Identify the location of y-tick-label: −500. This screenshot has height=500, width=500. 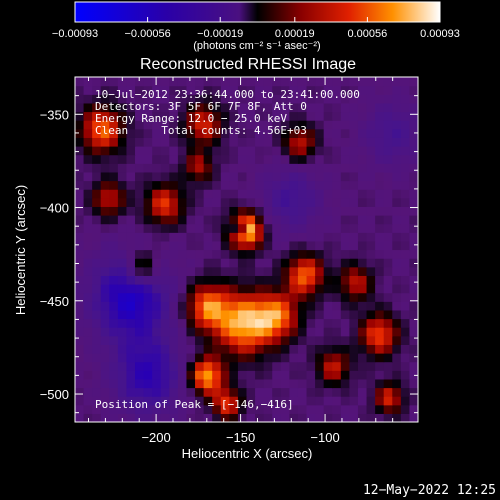
(54, 394).